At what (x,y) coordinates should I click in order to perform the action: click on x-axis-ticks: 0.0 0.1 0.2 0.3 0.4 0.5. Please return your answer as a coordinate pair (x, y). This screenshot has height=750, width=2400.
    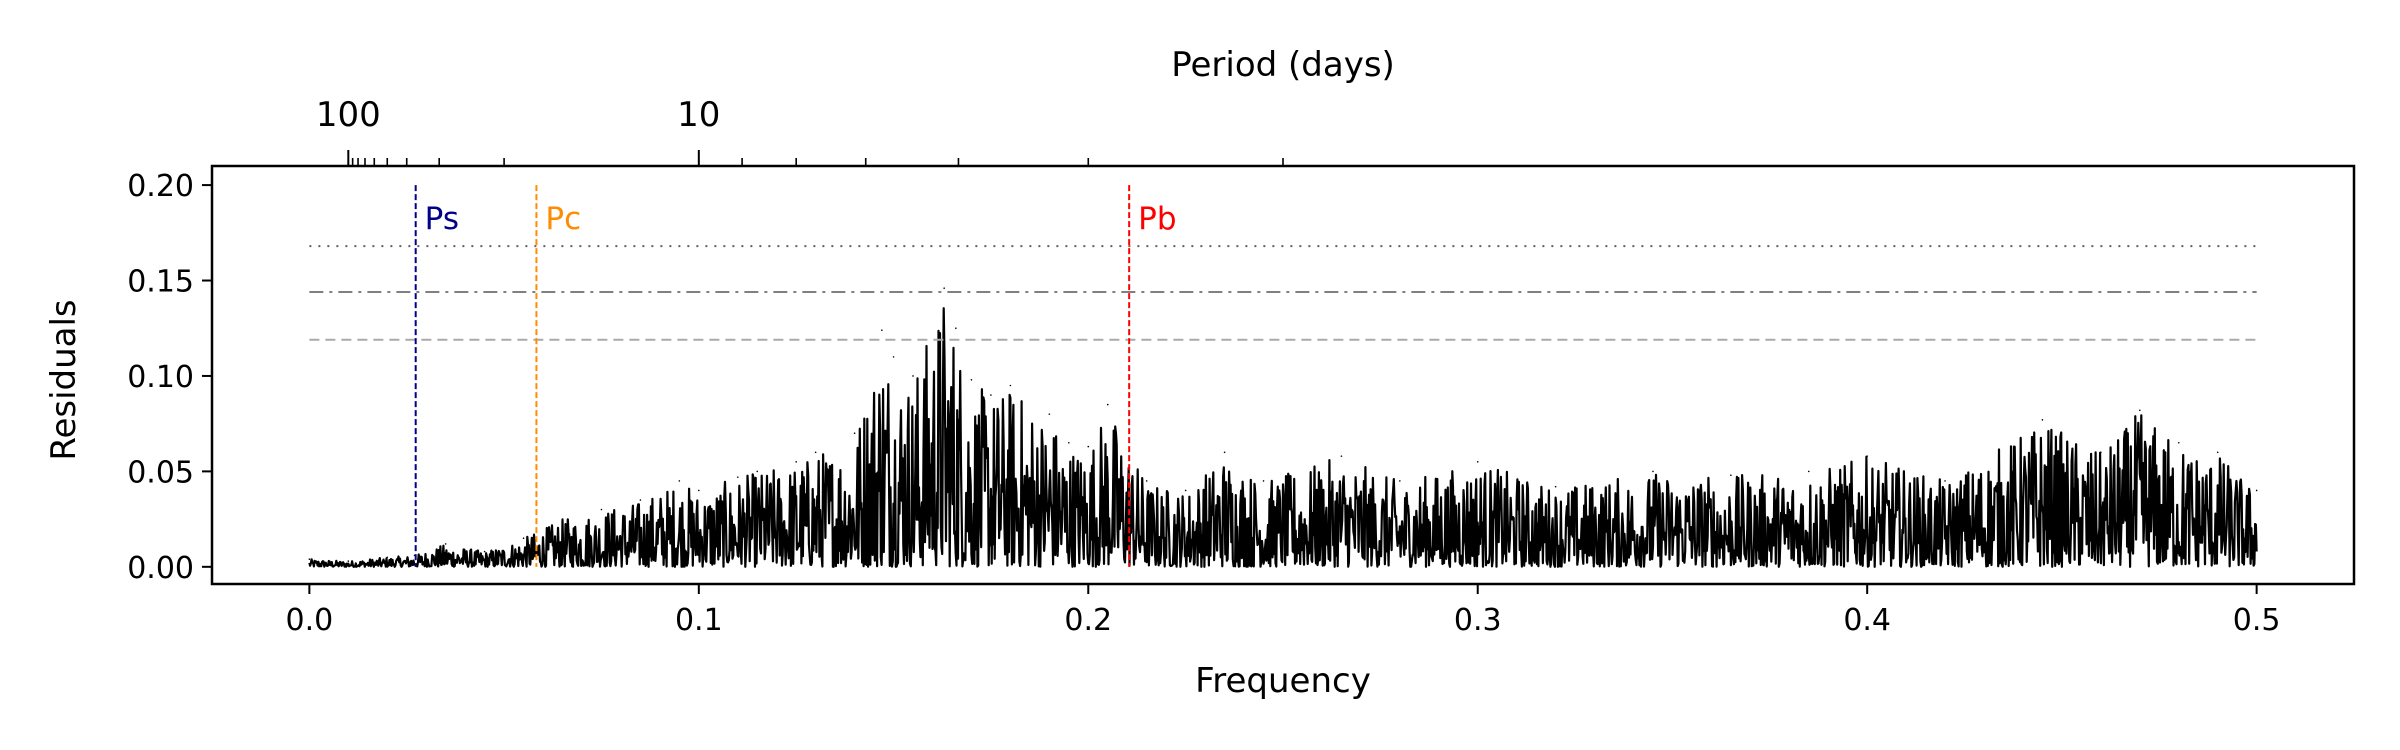
    Looking at the image, I should click on (1283, 611).